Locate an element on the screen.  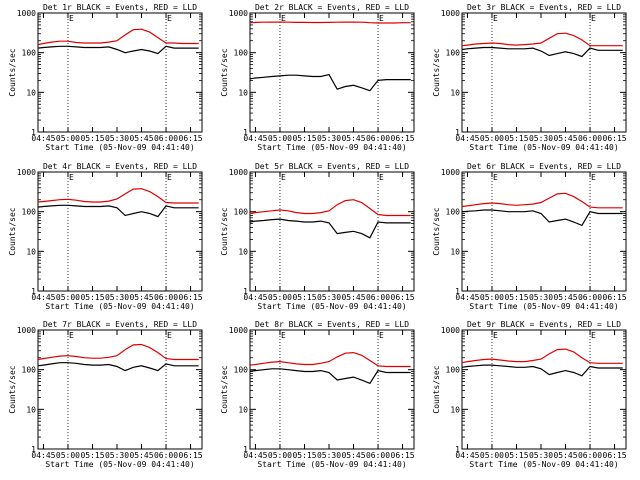
chart-title: Det 2r BLACK = Events, RED = LLD is located at coordinates (332, 7).